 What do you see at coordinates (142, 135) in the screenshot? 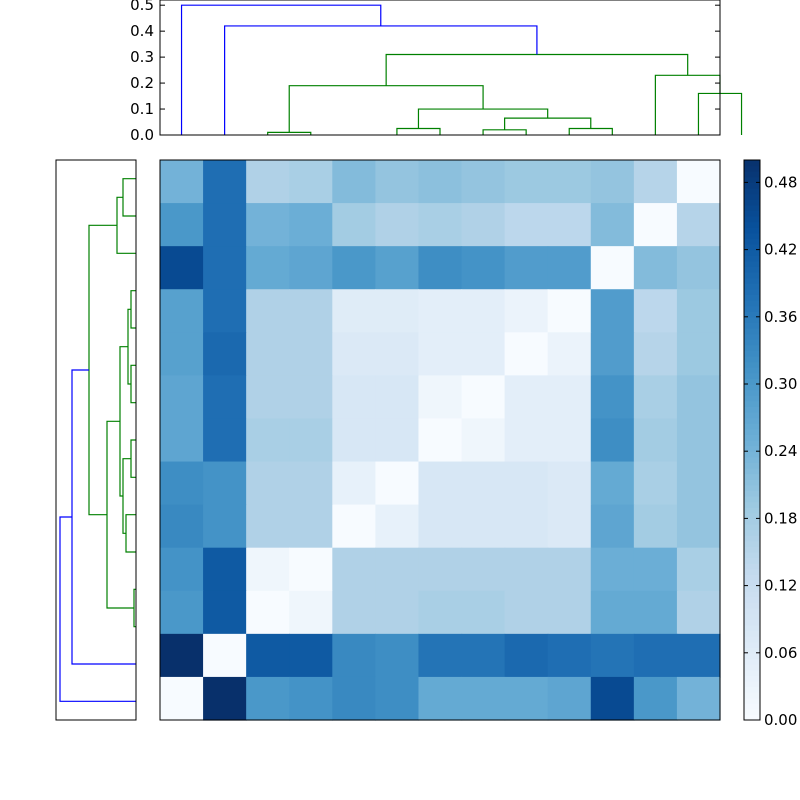
I see `y-tick-label: 0.0` at bounding box center [142, 135].